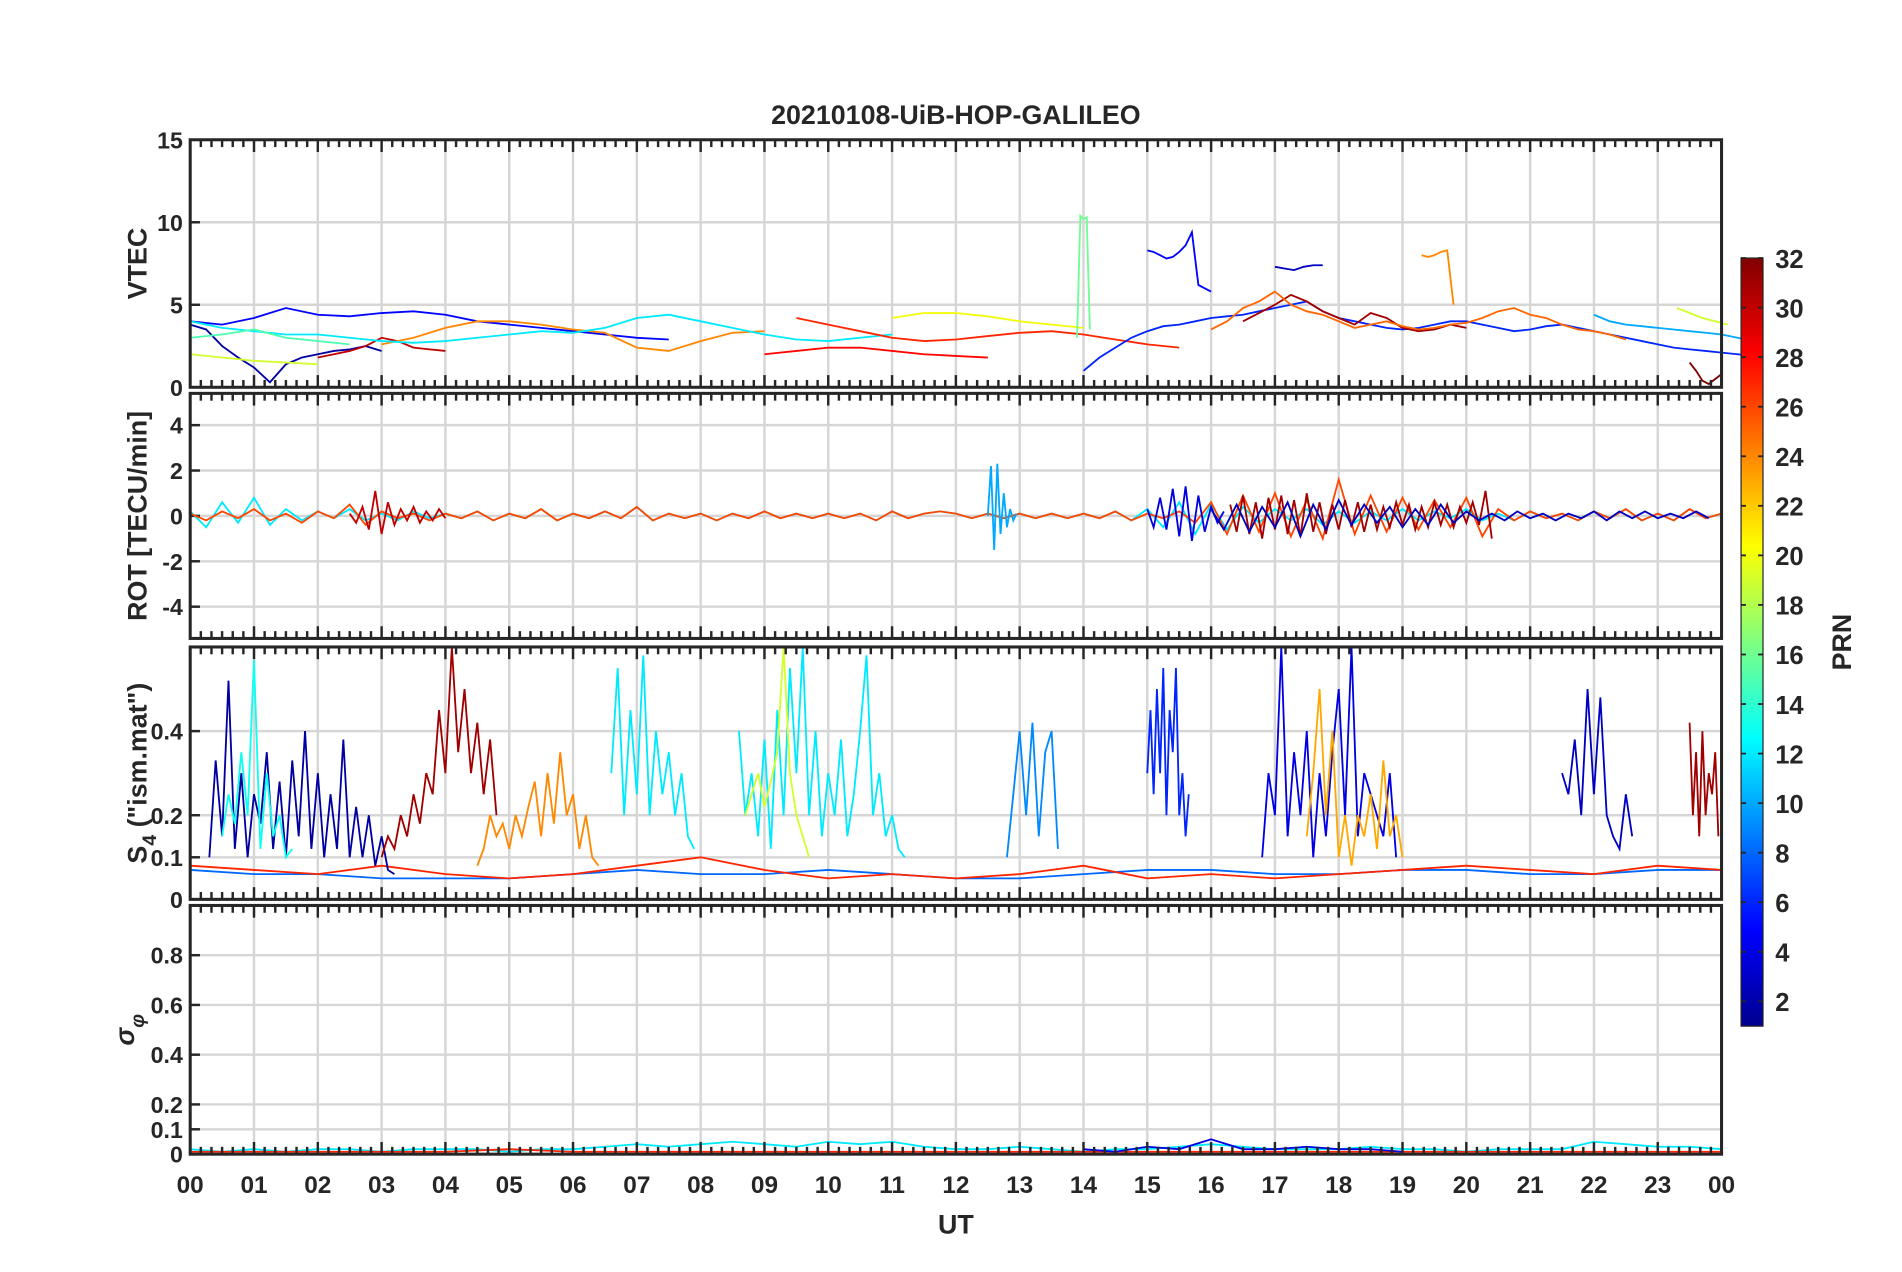  Describe the element at coordinates (764, 1185) in the screenshot. I see `x-tick-label: 09` at that location.